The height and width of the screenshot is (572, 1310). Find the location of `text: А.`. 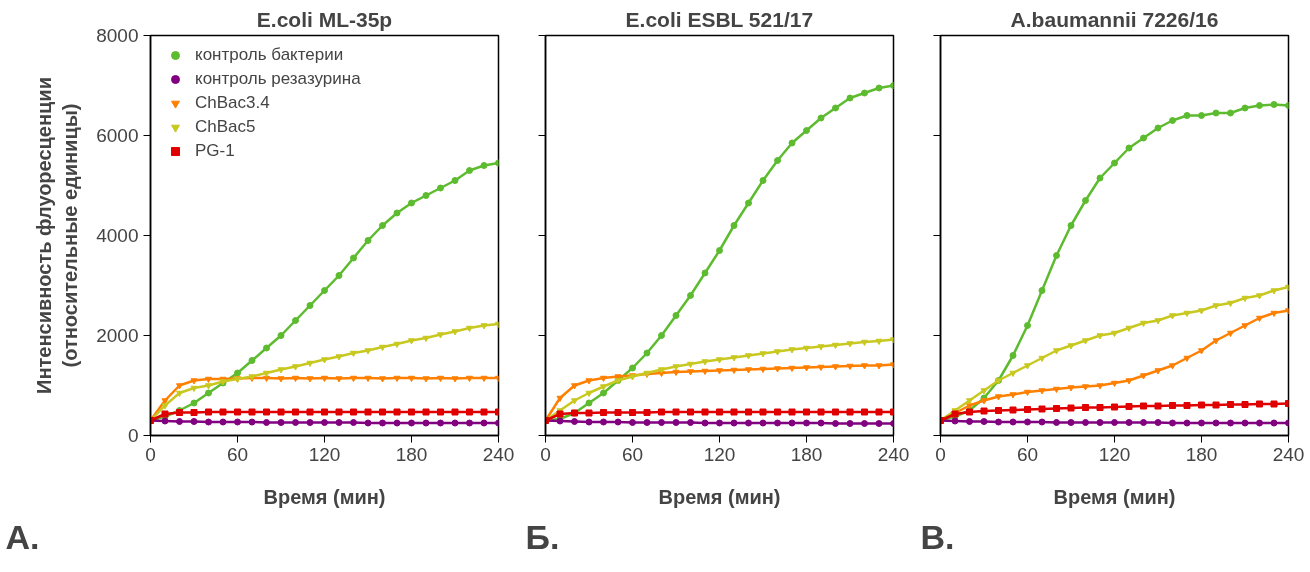

text: А. is located at coordinates (22, 536).